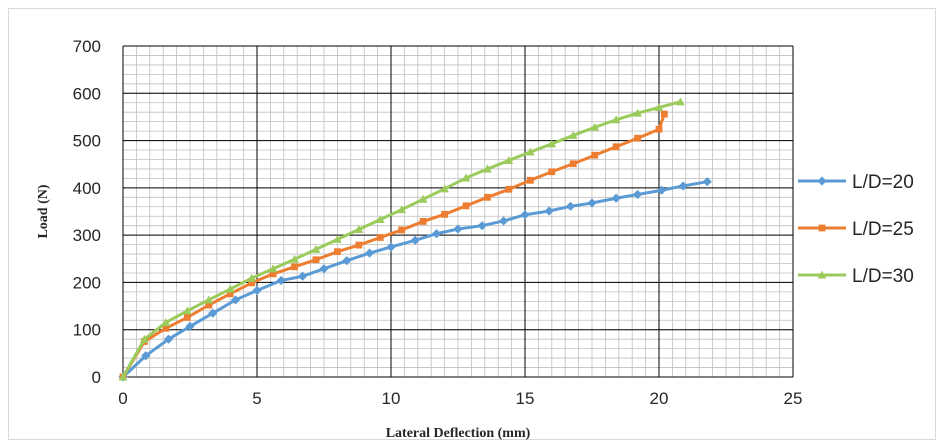 The width and height of the screenshot is (945, 443). I want to click on legend-item-l-d-25: L/D=25, so click(856, 229).